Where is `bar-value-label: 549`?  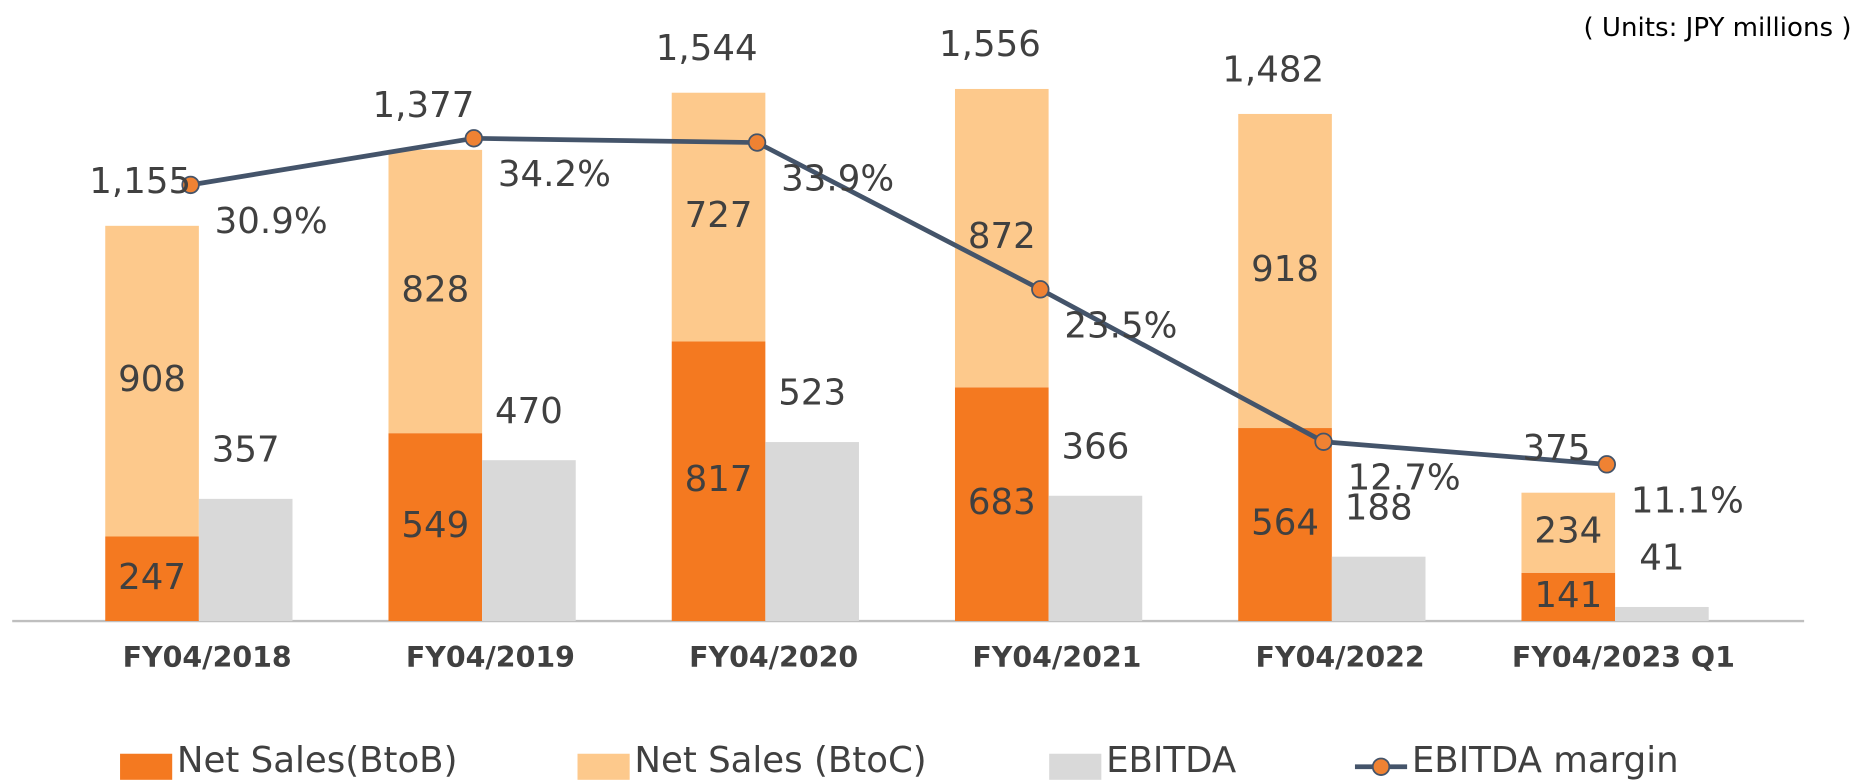
bar-value-label: 549 is located at coordinates (435, 525).